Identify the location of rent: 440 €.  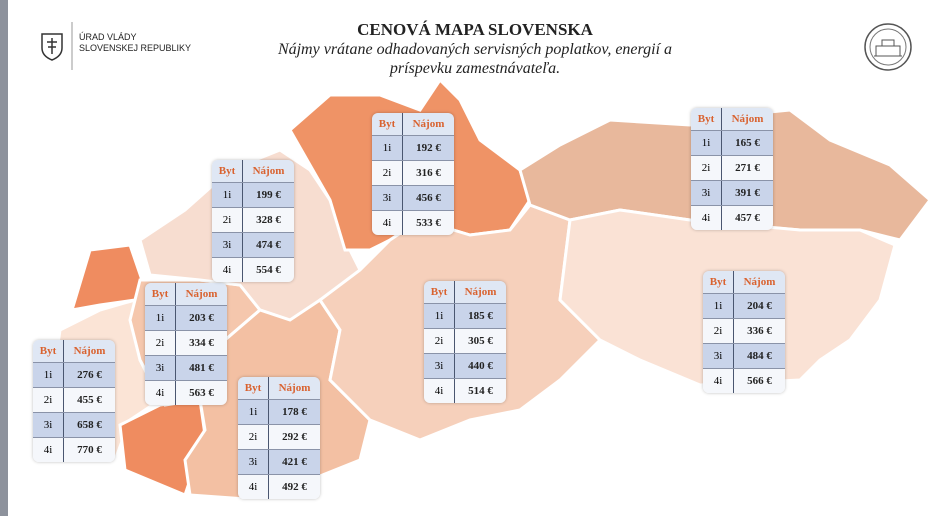
(480, 366).